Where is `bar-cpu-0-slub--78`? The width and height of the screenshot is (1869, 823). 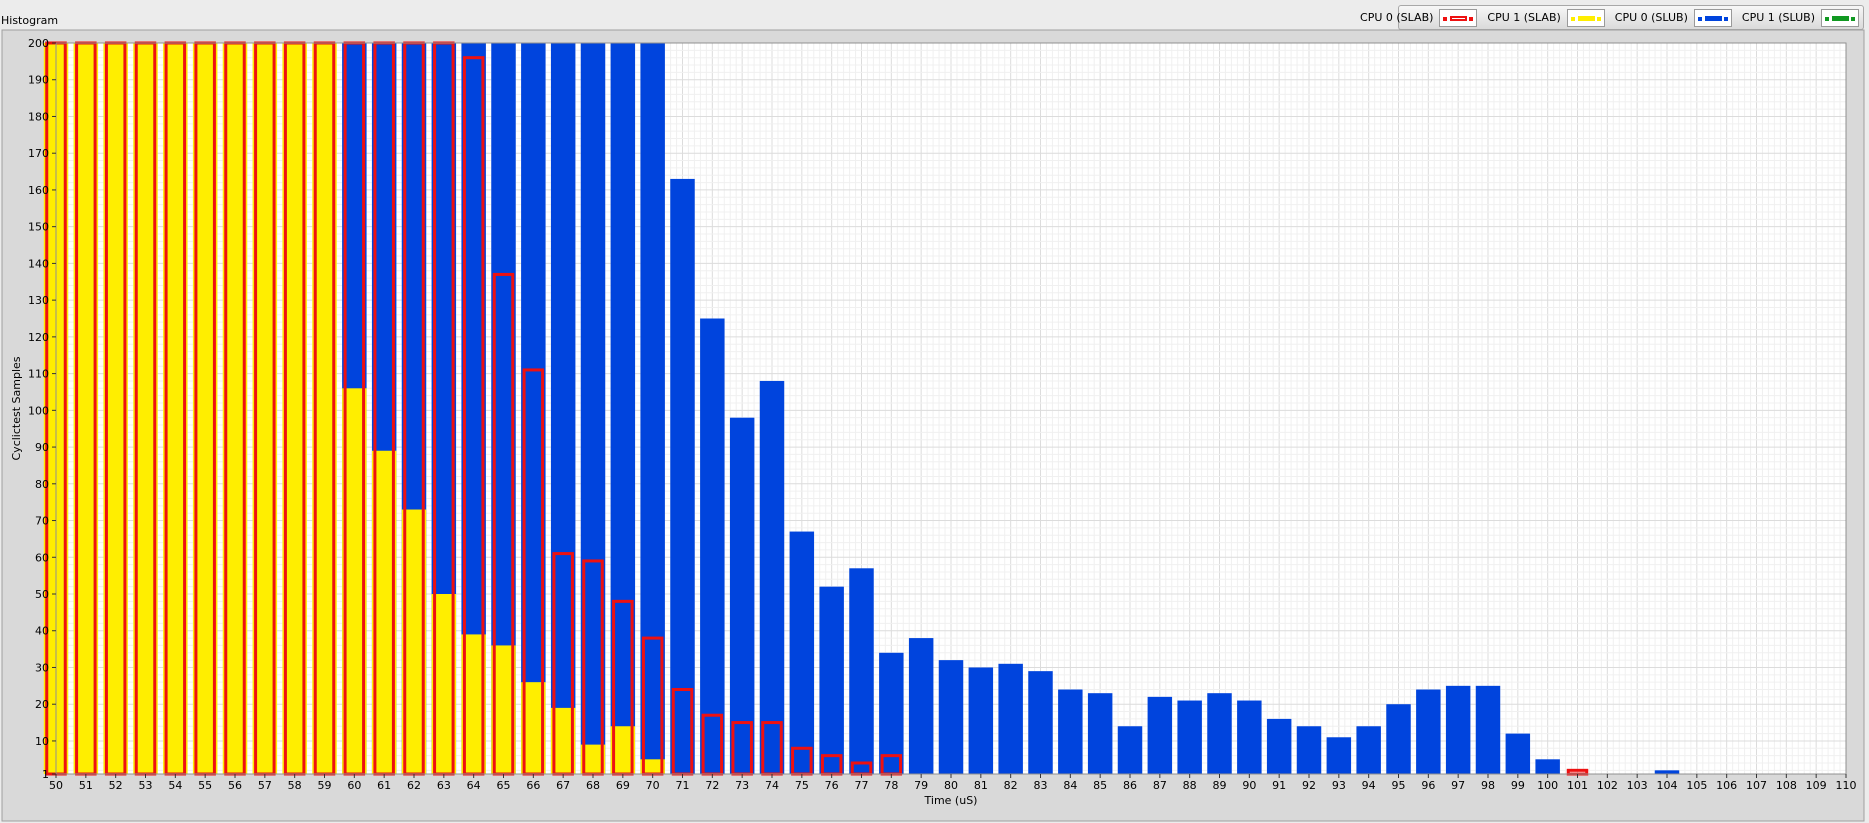 bar-cpu-0-slub--78 is located at coordinates (891, 713).